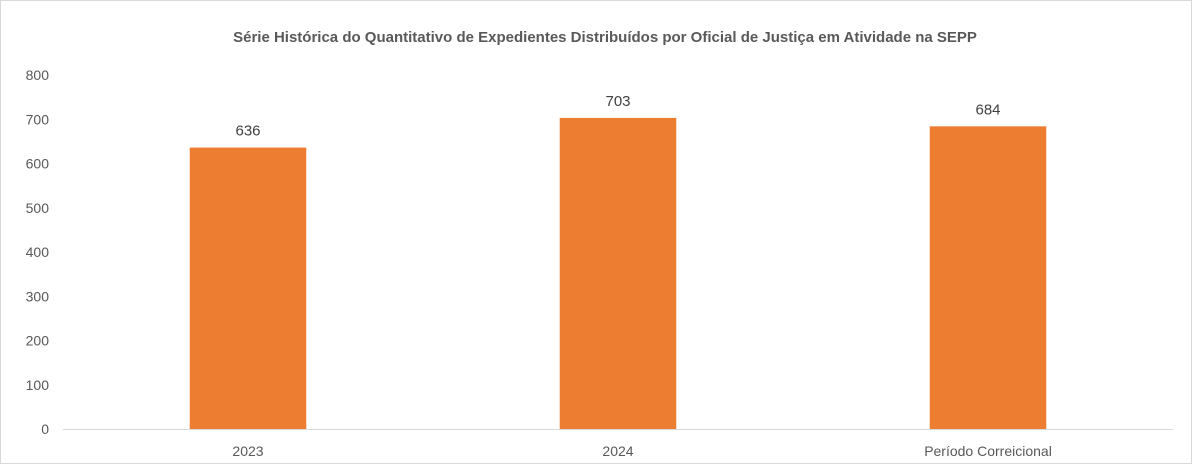  What do you see at coordinates (617, 101) in the screenshot?
I see `data-label: 703` at bounding box center [617, 101].